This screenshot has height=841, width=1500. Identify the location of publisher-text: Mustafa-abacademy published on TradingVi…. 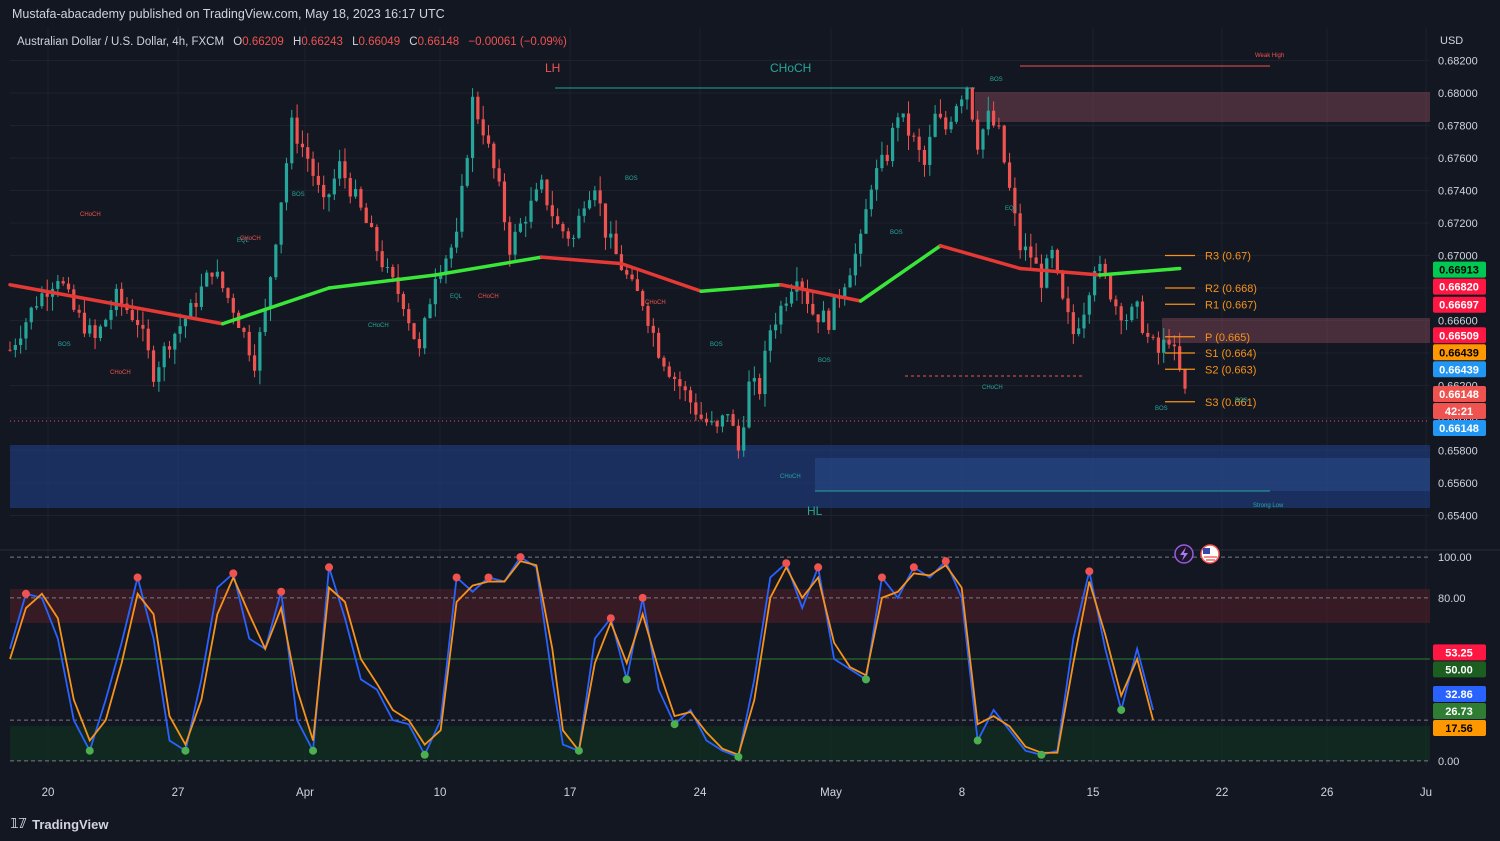
(228, 14).